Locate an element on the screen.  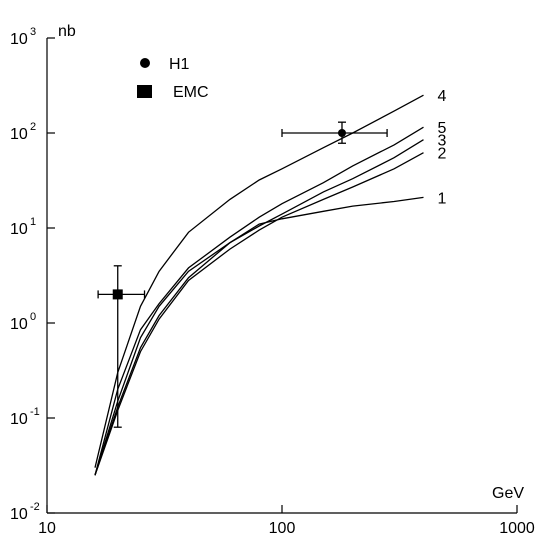
y-tick-exponent: 1 is located at coordinates (33, 222).